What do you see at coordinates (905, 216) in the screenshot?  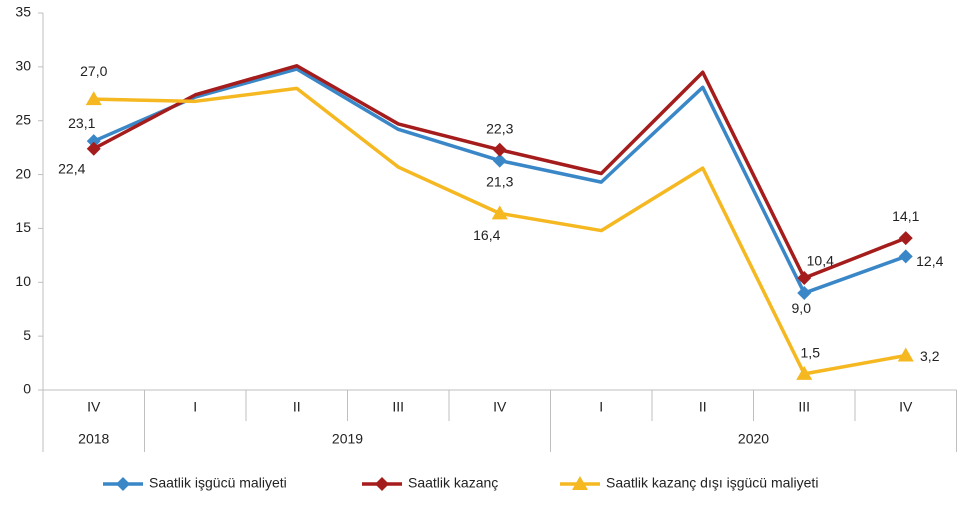 I see `data-label: 14,1` at bounding box center [905, 216].